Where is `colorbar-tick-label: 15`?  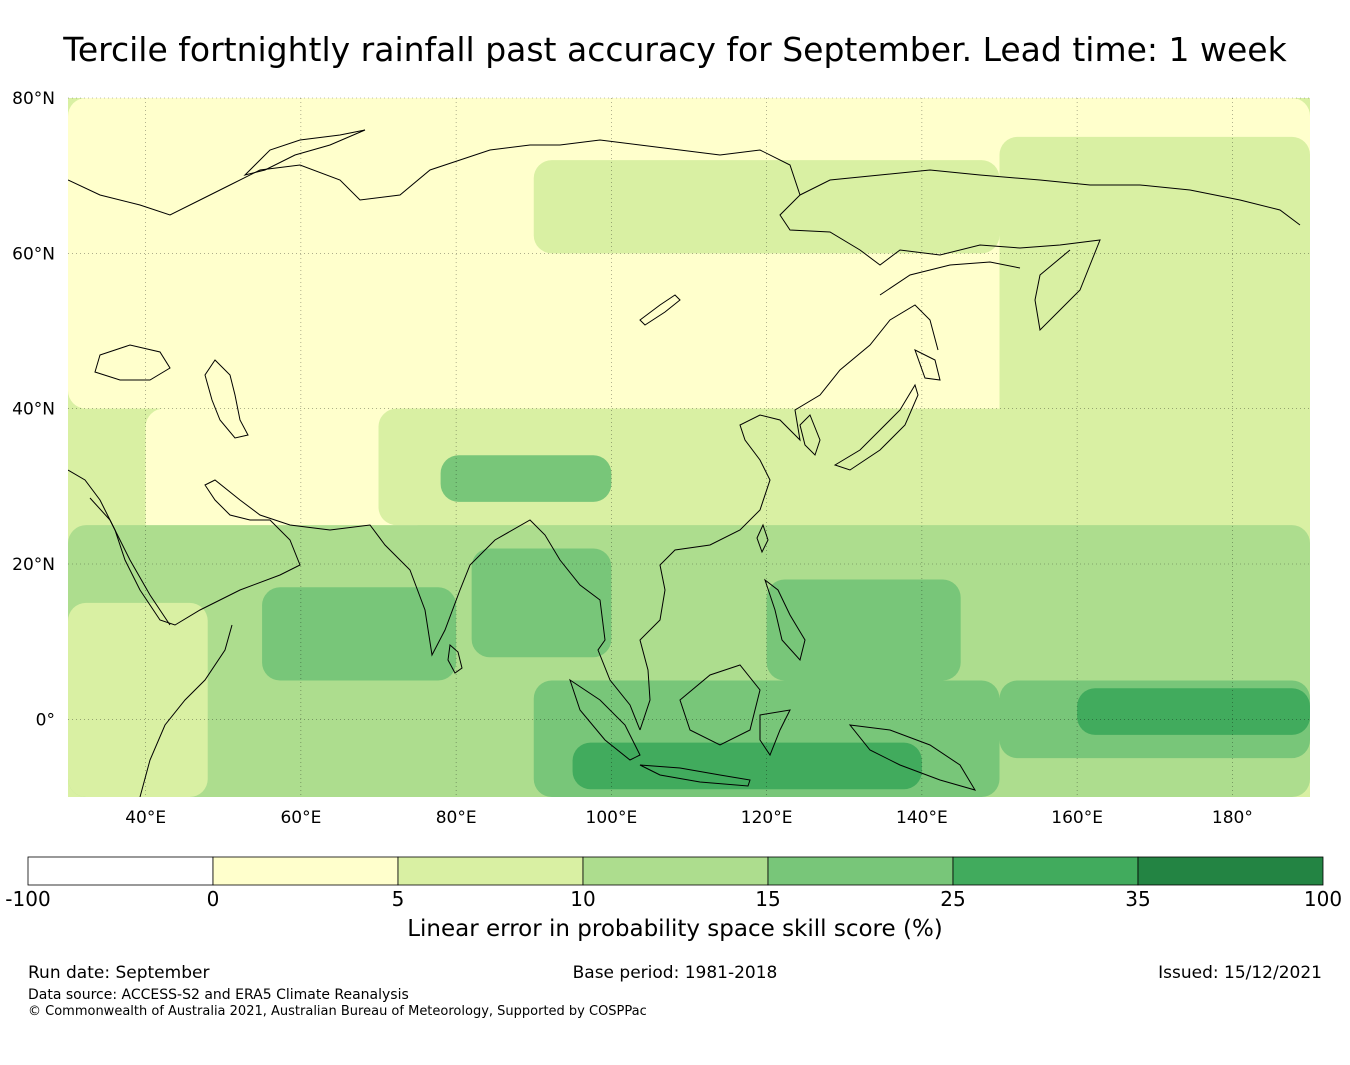
colorbar-tick-label: 15 is located at coordinates (767, 899).